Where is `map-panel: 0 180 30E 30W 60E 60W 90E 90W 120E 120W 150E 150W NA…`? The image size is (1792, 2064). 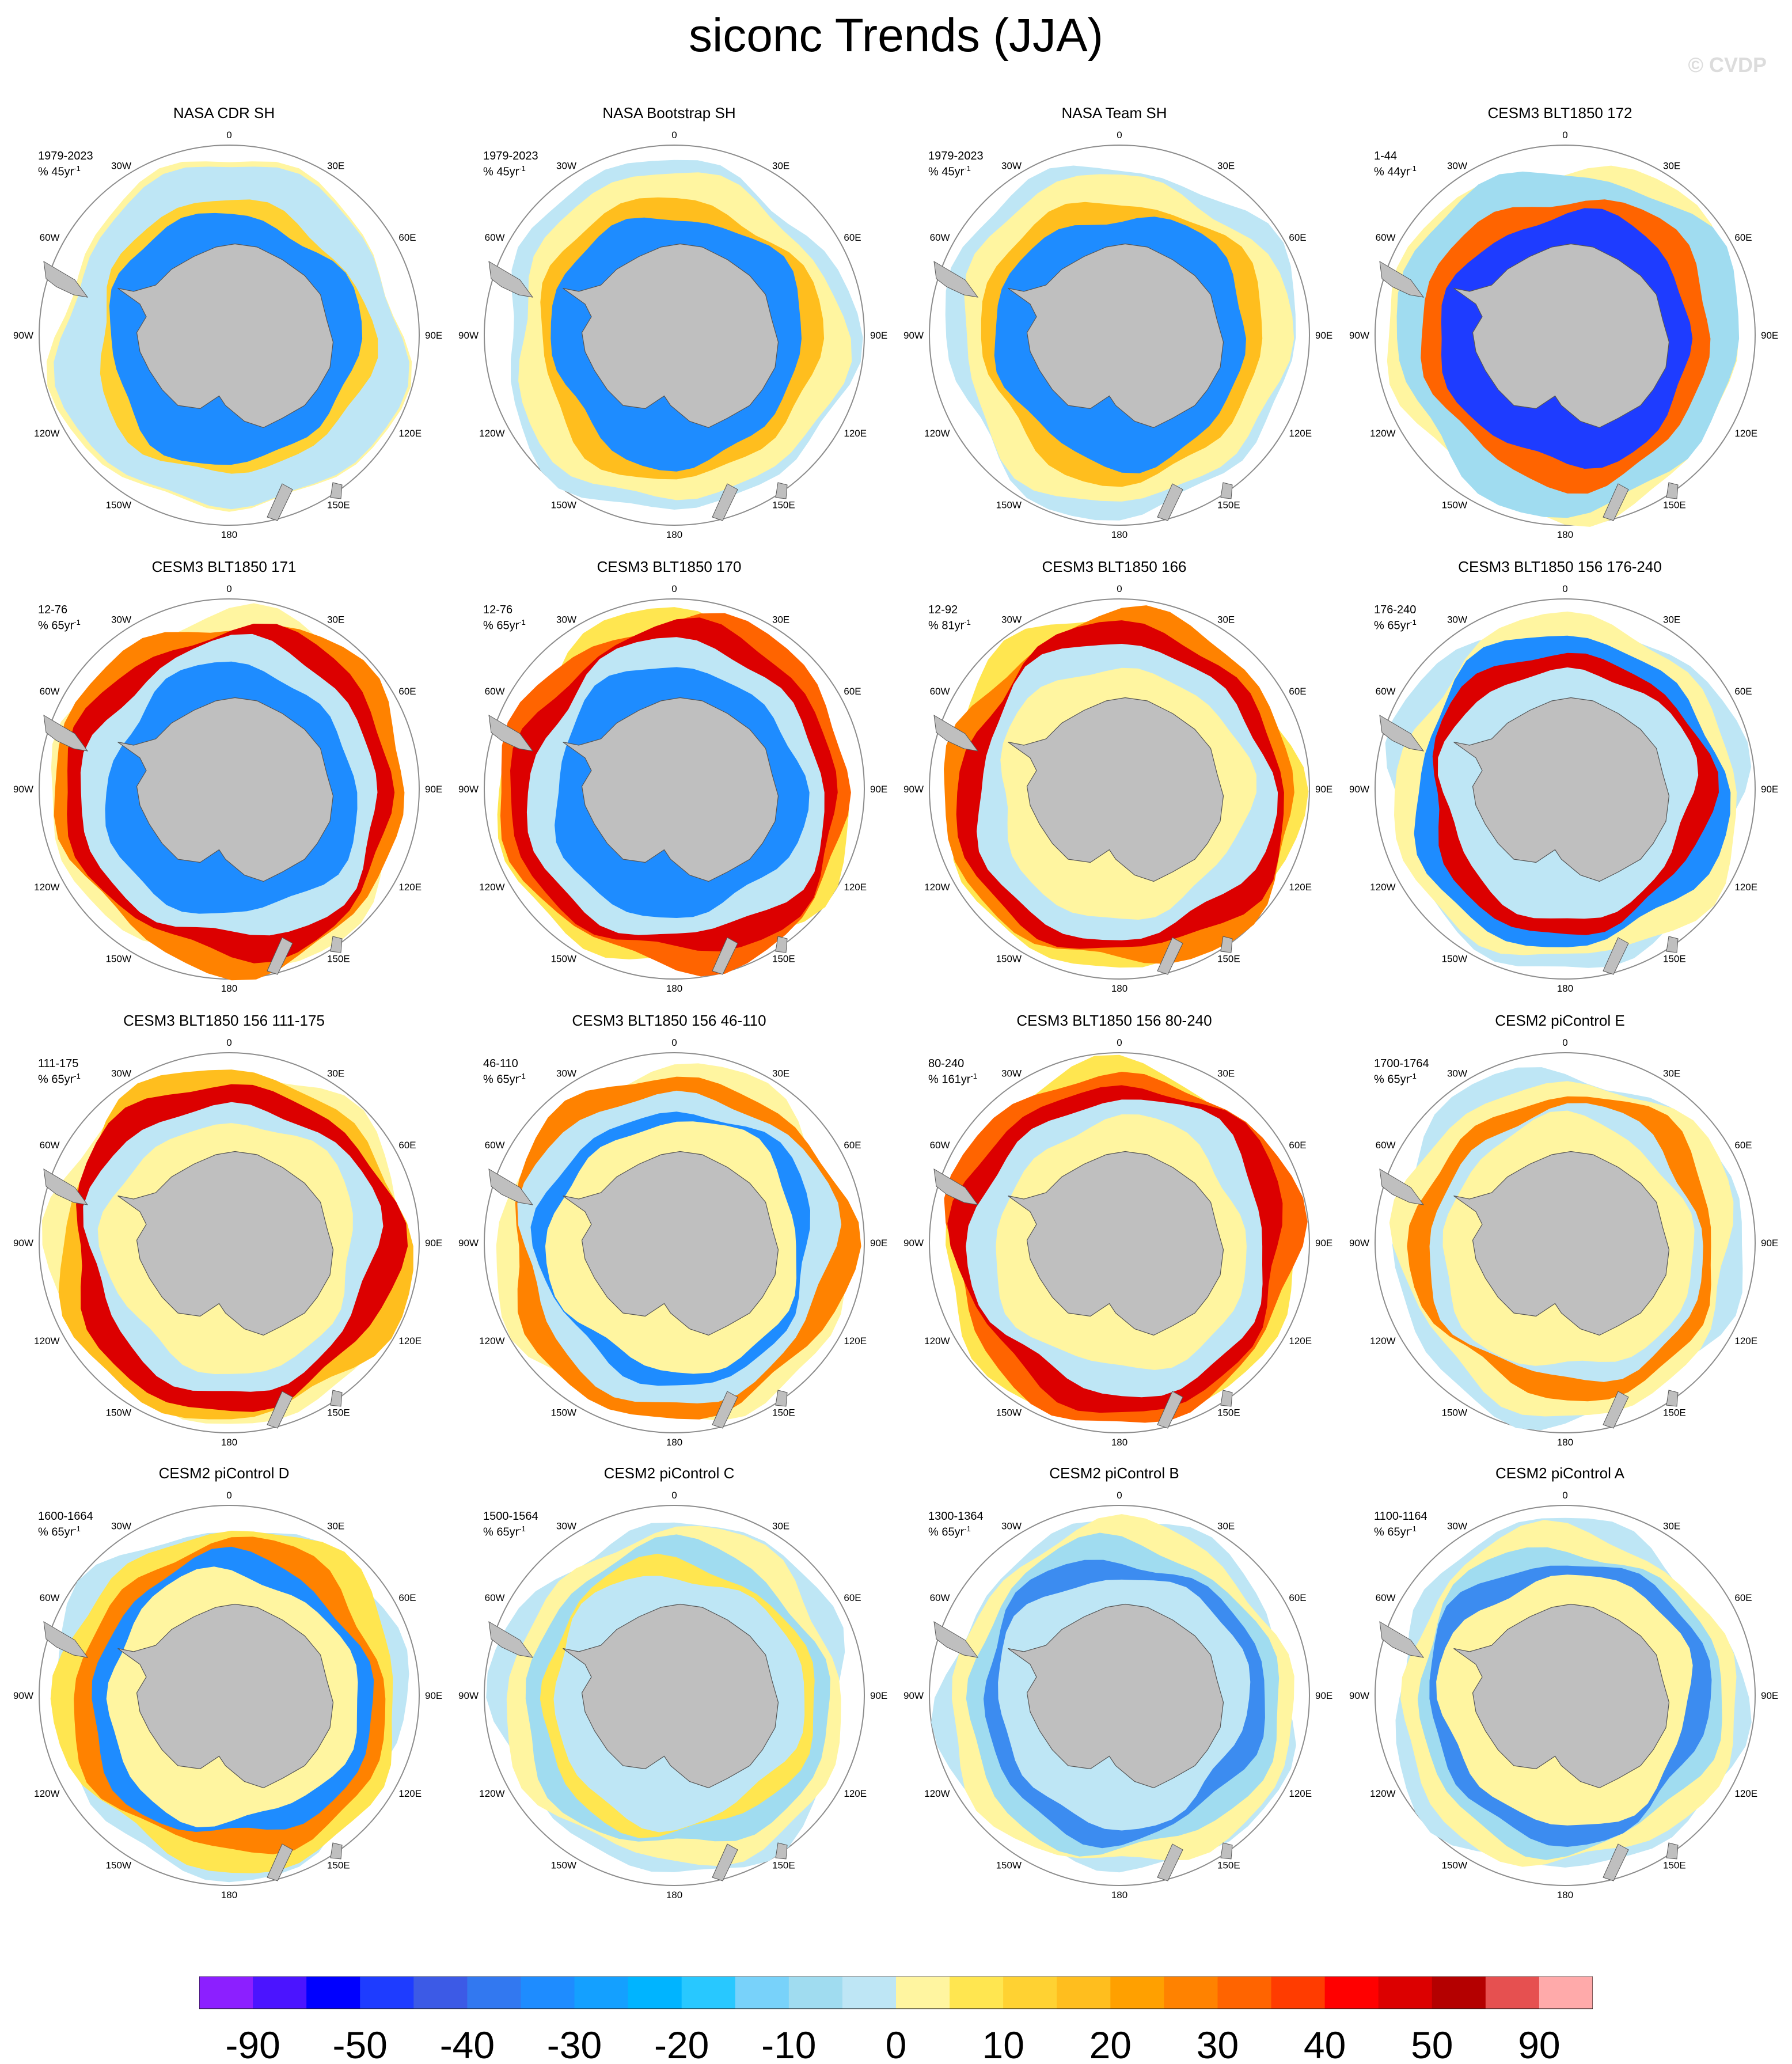 map-panel: 0 180 30E 30W 60E 60W 90E 90W 120E 120W 150E 150W NA… is located at coordinates (1114, 331).